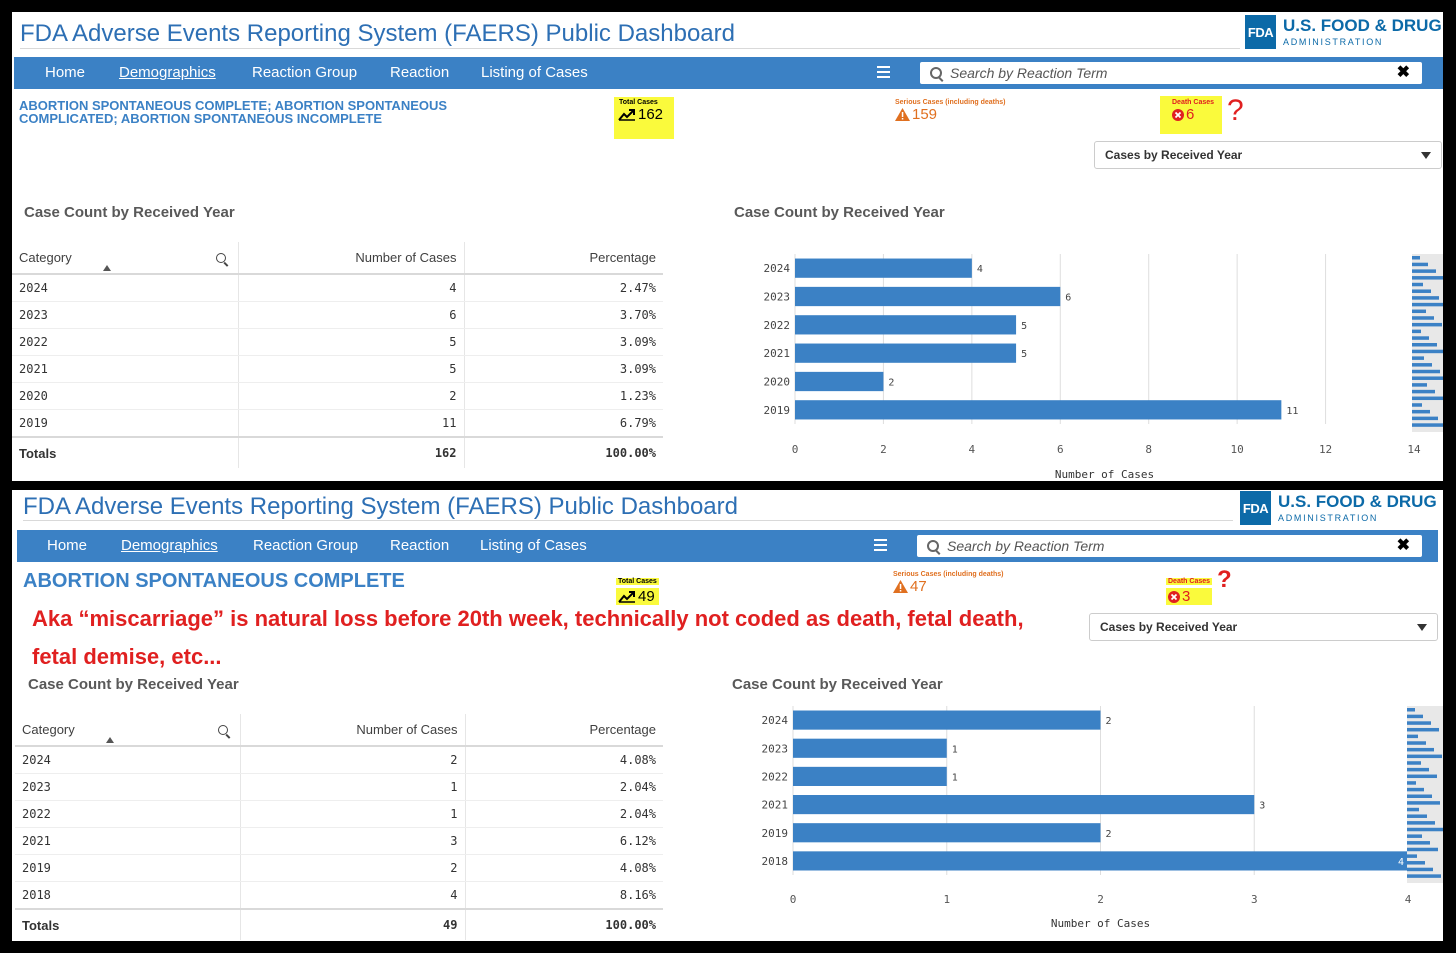 This screenshot has width=1456, height=953. I want to click on cell-number: 2, so click(351, 396).